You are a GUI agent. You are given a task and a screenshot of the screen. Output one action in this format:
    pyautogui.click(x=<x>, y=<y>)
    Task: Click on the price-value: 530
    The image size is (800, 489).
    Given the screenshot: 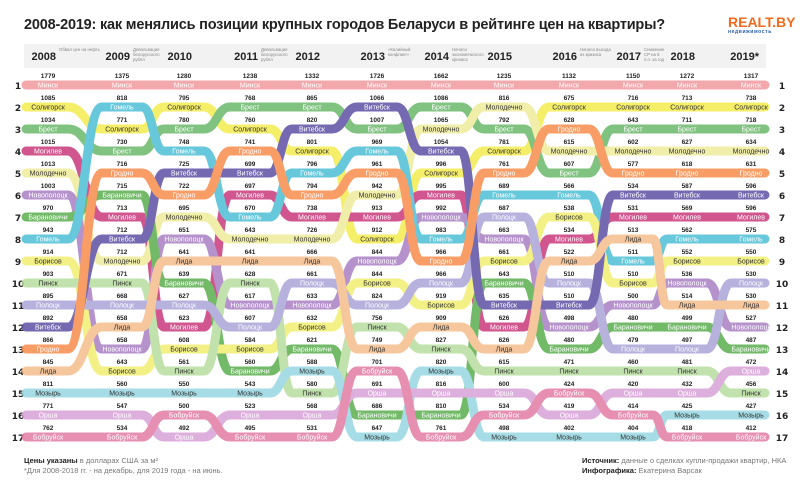 What is the action you would take?
    pyautogui.click(x=751, y=274)
    